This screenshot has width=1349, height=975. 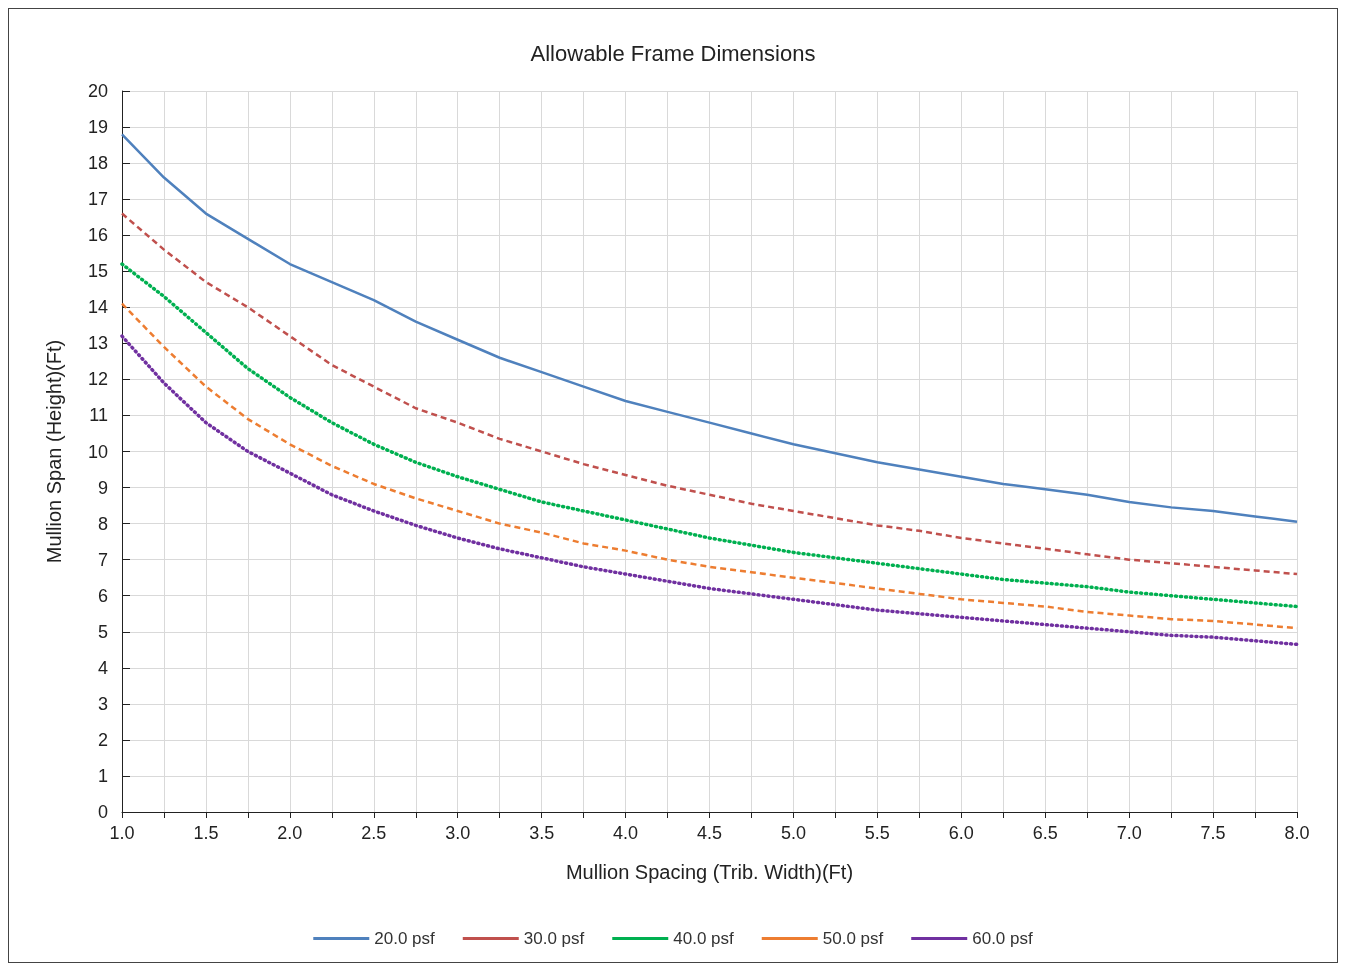 What do you see at coordinates (97, 379) in the screenshot?
I see `y-tick-label: 12` at bounding box center [97, 379].